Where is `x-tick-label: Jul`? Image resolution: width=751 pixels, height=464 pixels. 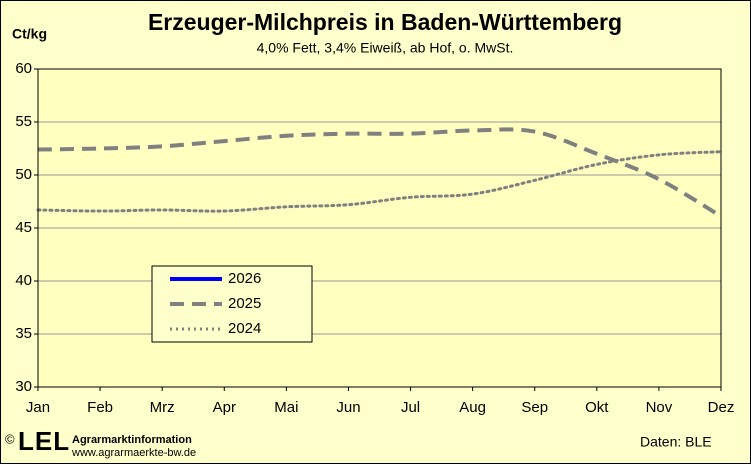
x-tick-label: Jul is located at coordinates (410, 407).